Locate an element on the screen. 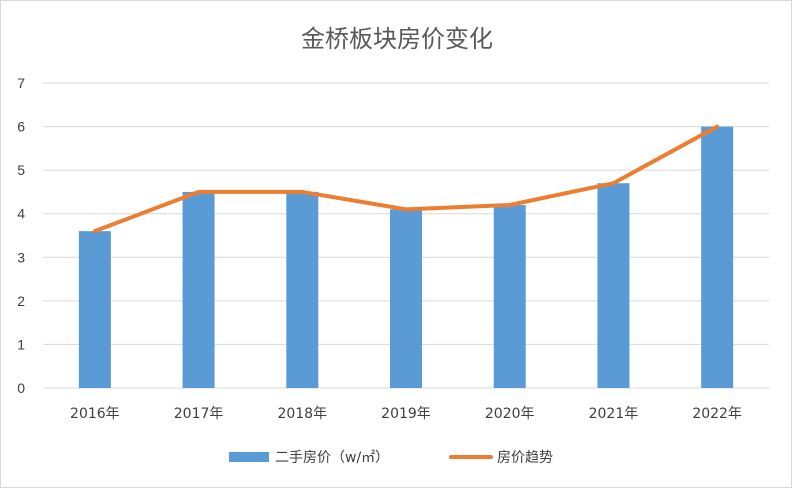  x-tick-label: 2022年 is located at coordinates (717, 414).